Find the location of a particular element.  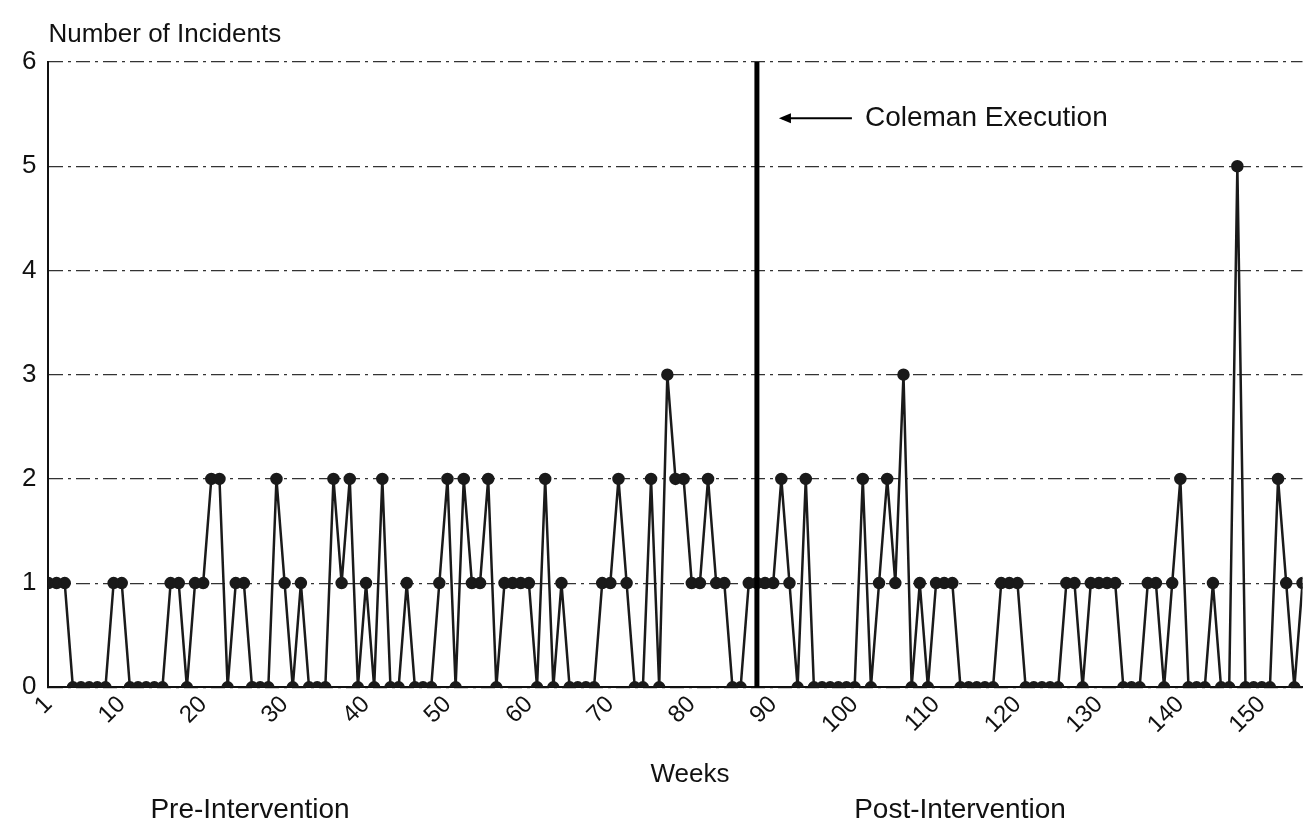

x-tick-label: 140 is located at coordinates (1165, 713).